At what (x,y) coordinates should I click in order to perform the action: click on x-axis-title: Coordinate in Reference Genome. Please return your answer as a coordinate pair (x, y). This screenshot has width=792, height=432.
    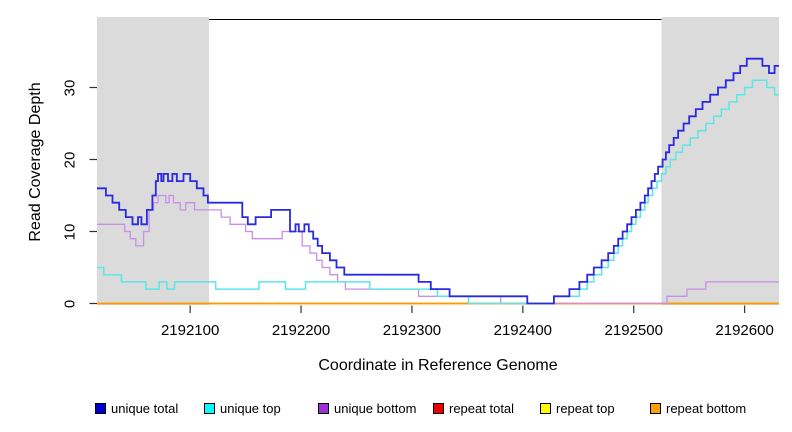
    Looking at the image, I should click on (438, 365).